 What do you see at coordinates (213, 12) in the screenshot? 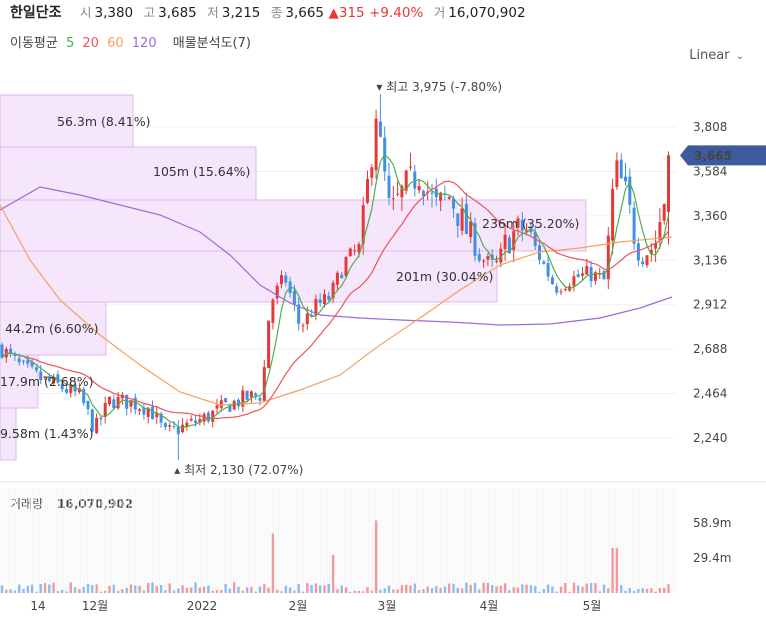
I see `low-label: 저` at bounding box center [213, 12].